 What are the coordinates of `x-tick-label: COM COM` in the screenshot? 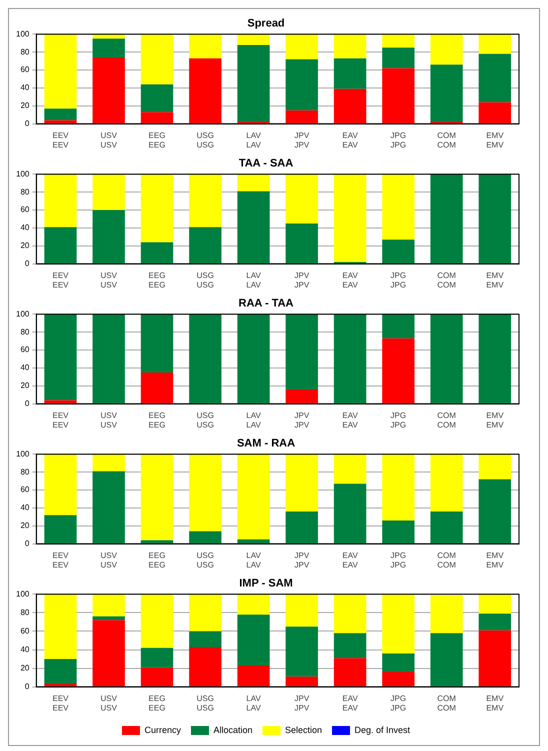 It's located at (446, 560).